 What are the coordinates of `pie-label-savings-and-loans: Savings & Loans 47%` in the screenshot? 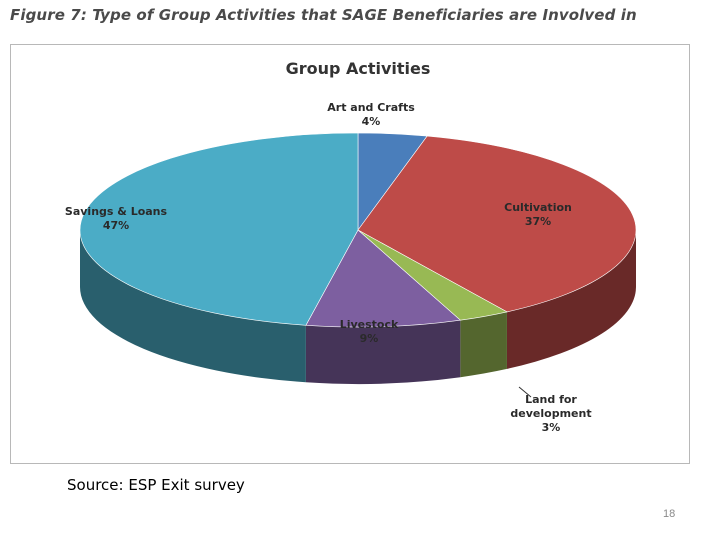 It's located at (116, 218).